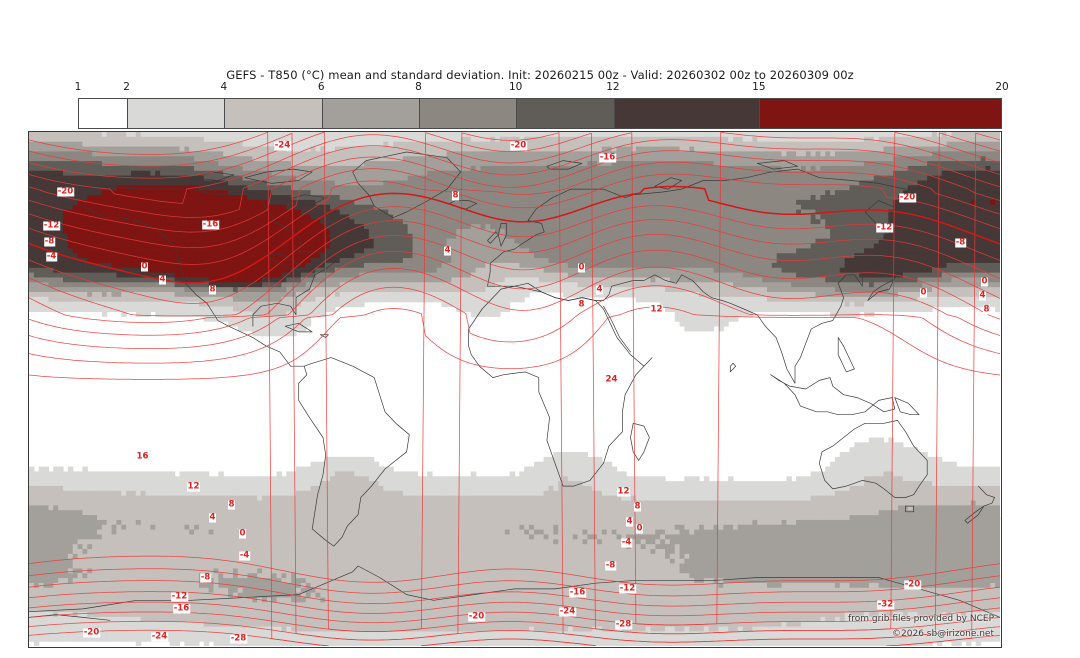  I want to click on colorbar-gradient, so click(540, 113).